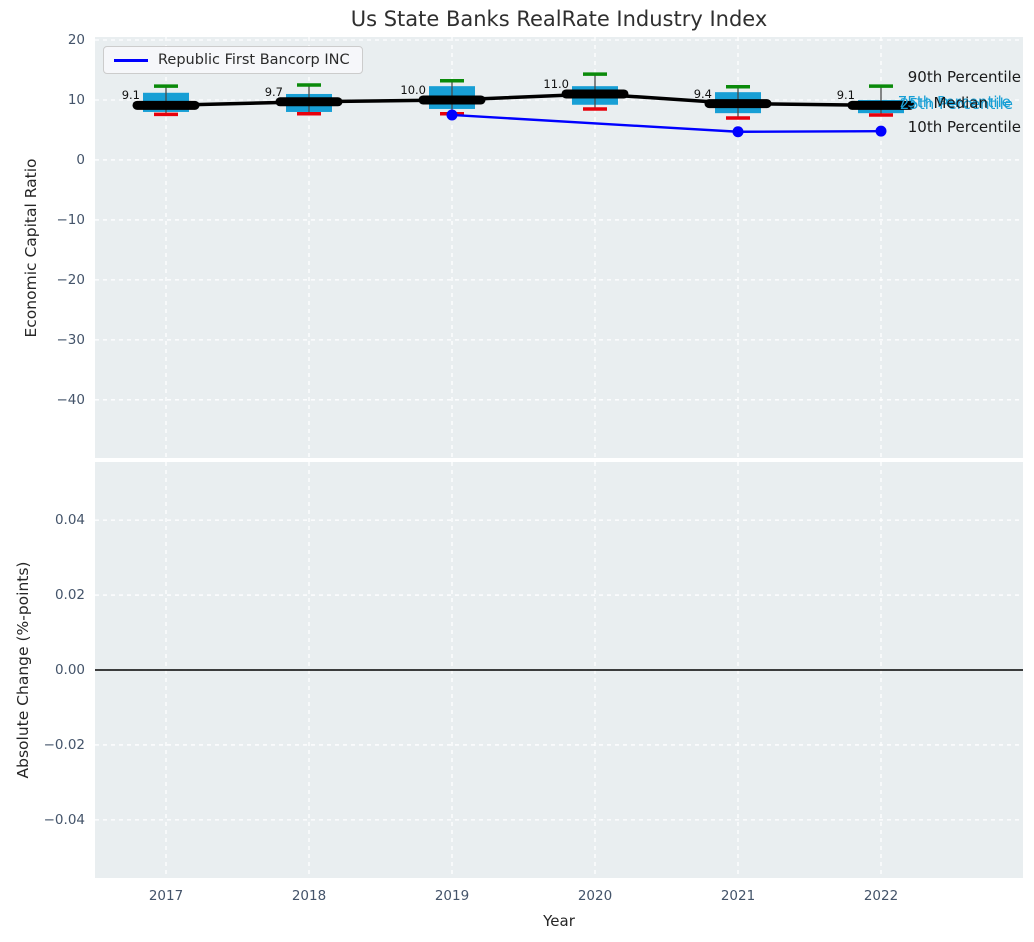 The image size is (1034, 942). I want to click on bottom-y-tick-label: −0.02, so click(64, 744).